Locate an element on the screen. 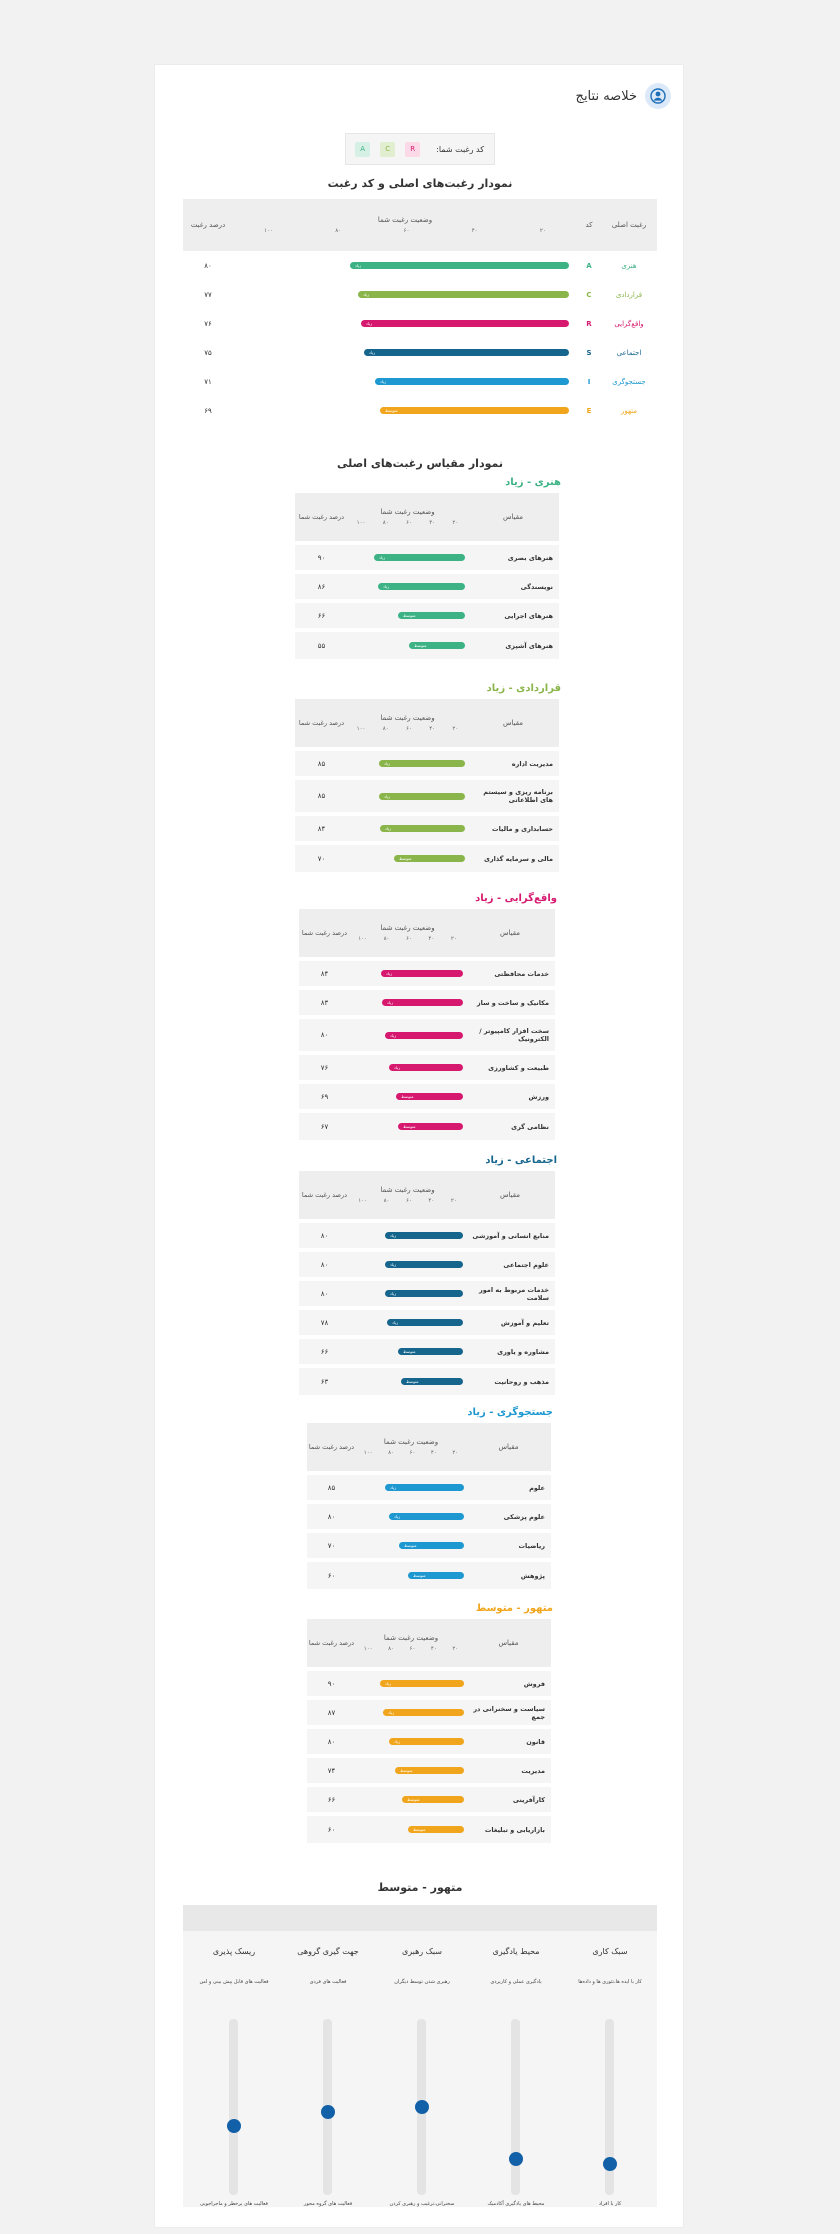 The height and width of the screenshot is (2234, 840). scale-name: سخت افزار کامپیوتر / الکترونیک is located at coordinates (510, 1035).